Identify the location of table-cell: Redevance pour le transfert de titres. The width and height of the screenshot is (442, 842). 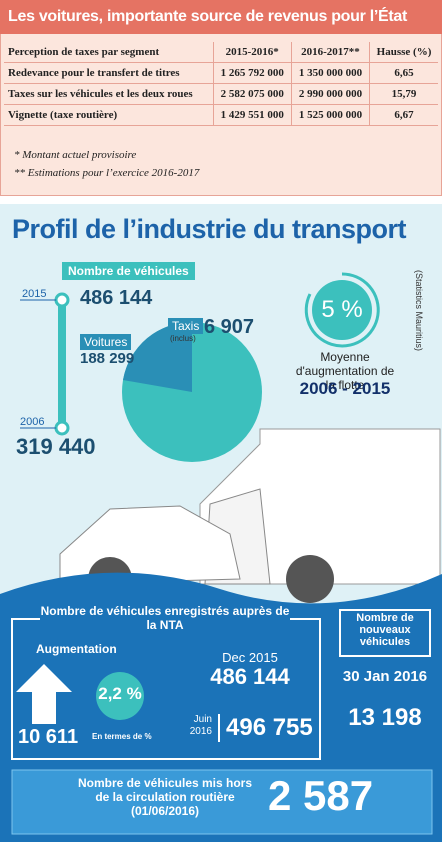
(109, 73).